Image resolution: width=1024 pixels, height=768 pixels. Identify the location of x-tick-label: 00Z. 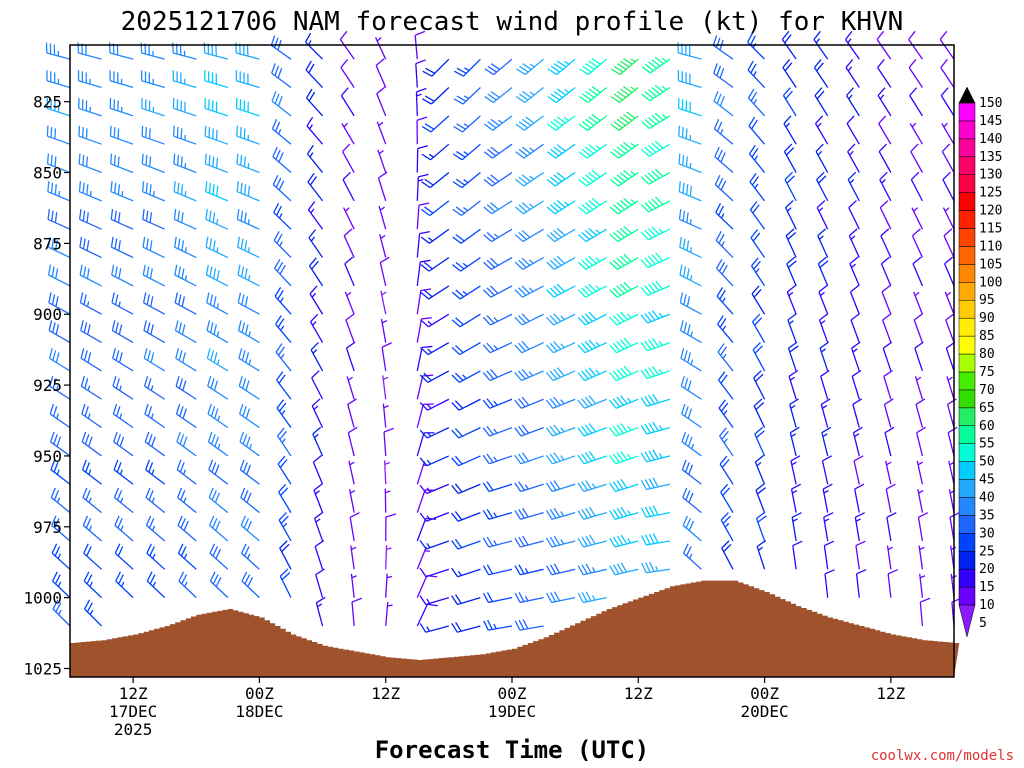
(764, 693).